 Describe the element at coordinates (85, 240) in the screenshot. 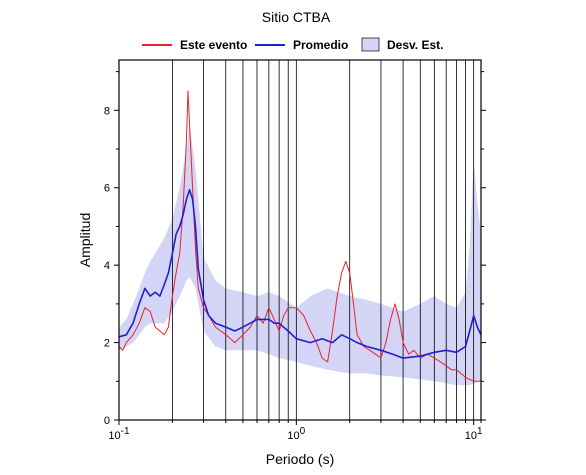

I see `y-axis-title: Amplitud` at that location.